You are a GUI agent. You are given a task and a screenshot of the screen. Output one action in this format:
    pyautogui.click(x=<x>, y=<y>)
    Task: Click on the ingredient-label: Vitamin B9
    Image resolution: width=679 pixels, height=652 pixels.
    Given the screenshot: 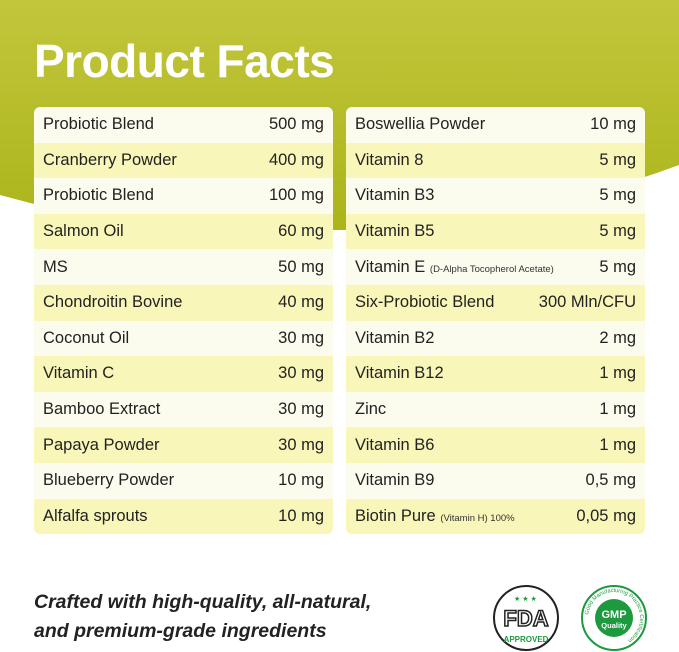 What is the action you would take?
    pyautogui.click(x=395, y=480)
    